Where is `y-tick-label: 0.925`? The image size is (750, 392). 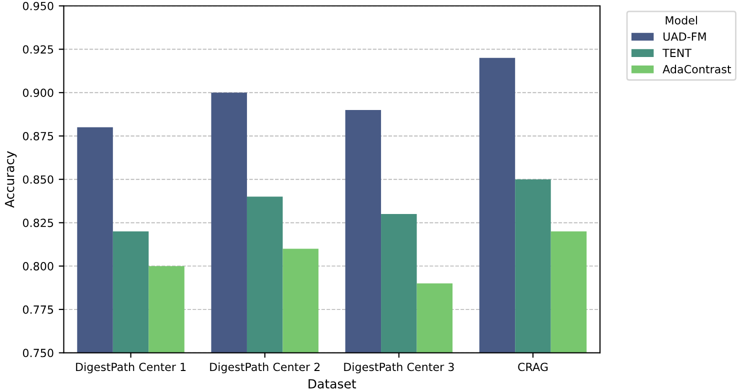 y-tick-label: 0.925 is located at coordinates (38, 49).